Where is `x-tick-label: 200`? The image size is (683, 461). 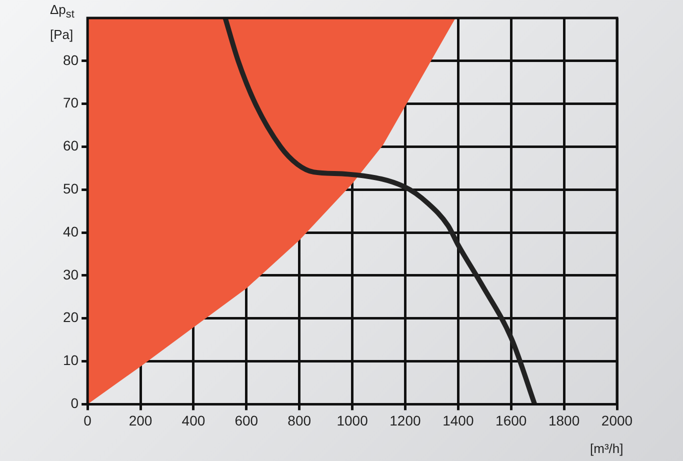 x-tick-label: 200 is located at coordinates (140, 420).